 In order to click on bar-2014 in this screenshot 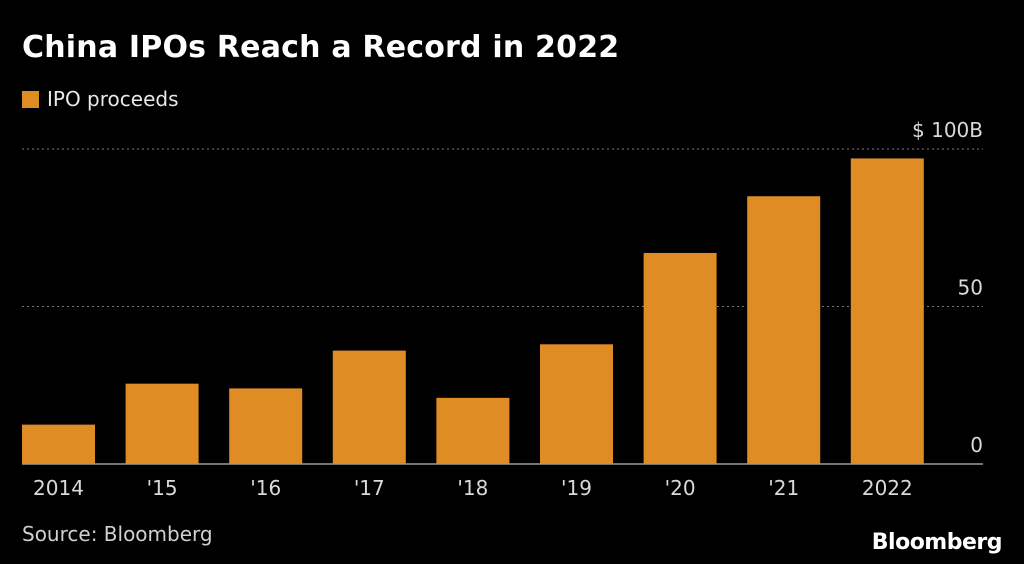, I will do `click(58, 444)`.